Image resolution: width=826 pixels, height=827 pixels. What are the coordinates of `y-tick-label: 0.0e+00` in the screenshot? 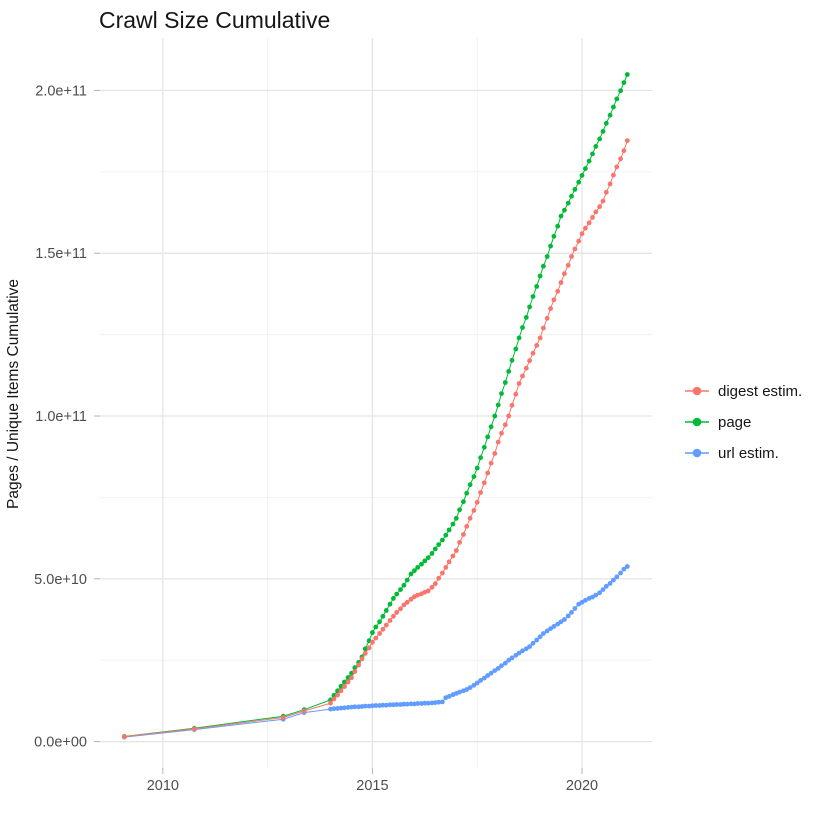 It's located at (60, 743).